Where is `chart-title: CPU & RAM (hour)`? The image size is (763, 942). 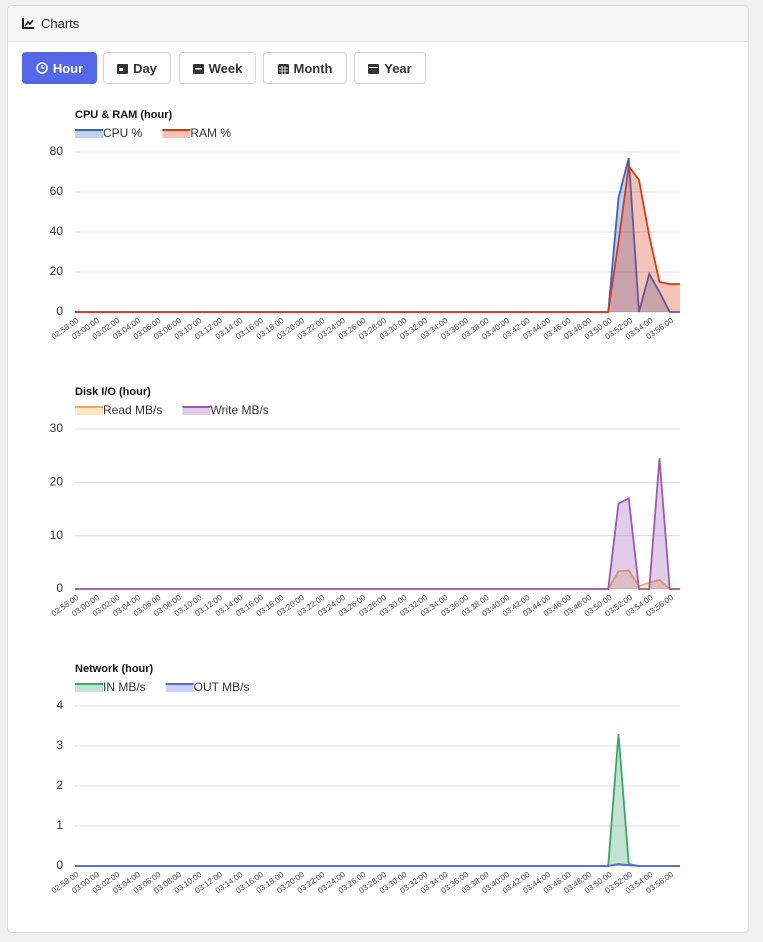
chart-title: CPU & RAM (hour) is located at coordinates (123, 115).